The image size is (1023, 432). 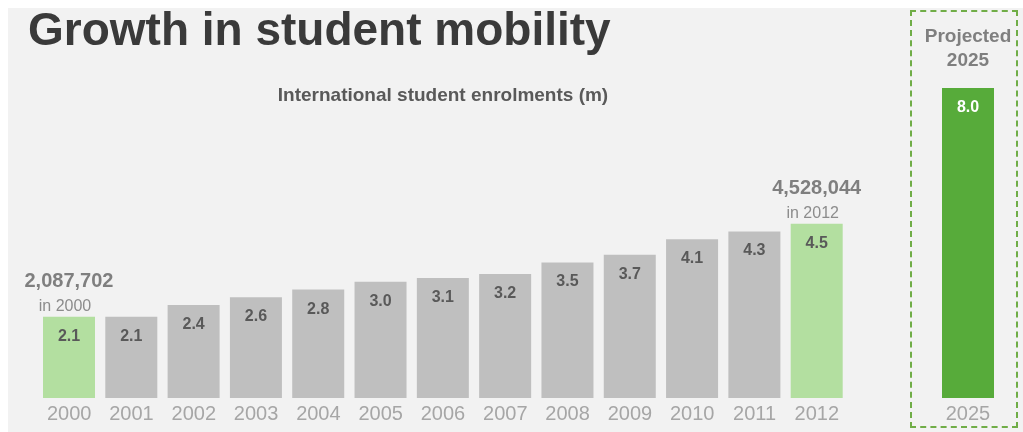 I want to click on x-tick-label: 2010, so click(x=692, y=413).